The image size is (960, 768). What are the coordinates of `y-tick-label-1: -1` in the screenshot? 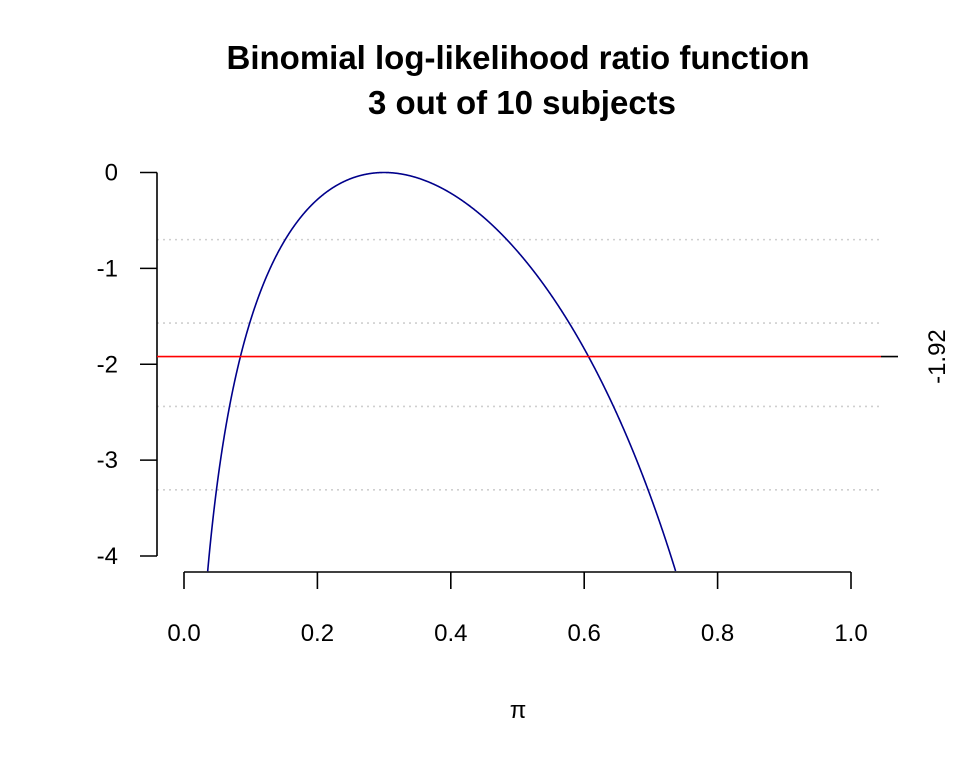 It's located at (107, 268).